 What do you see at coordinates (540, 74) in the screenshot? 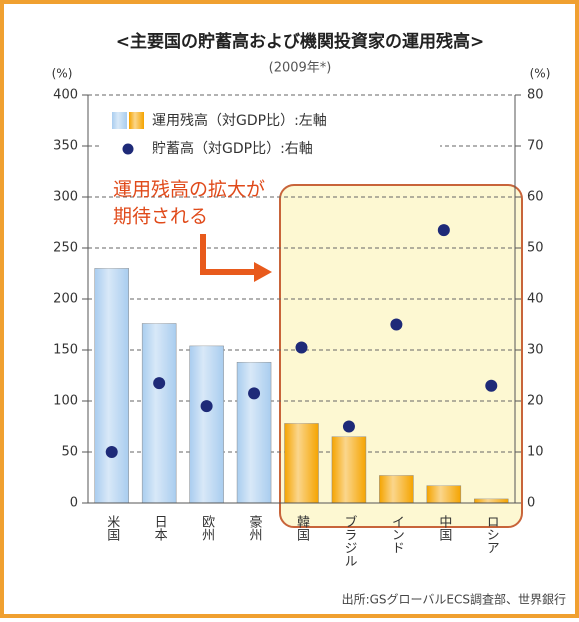
I see `y2-axis-label: (%)` at bounding box center [540, 74].